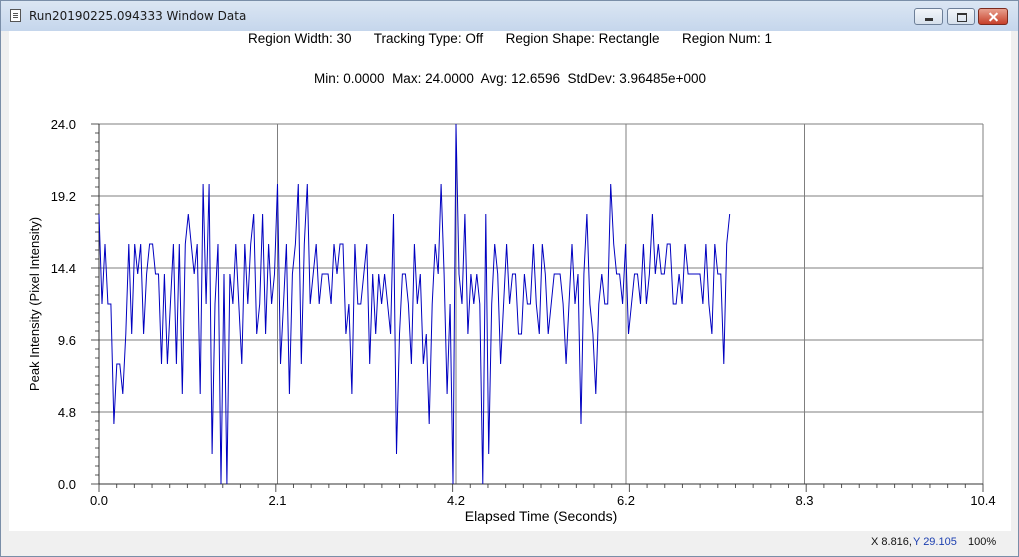 This screenshot has width=1019, height=557. Describe the element at coordinates (63, 124) in the screenshot. I see `y-tick-label: 24.0` at that location.